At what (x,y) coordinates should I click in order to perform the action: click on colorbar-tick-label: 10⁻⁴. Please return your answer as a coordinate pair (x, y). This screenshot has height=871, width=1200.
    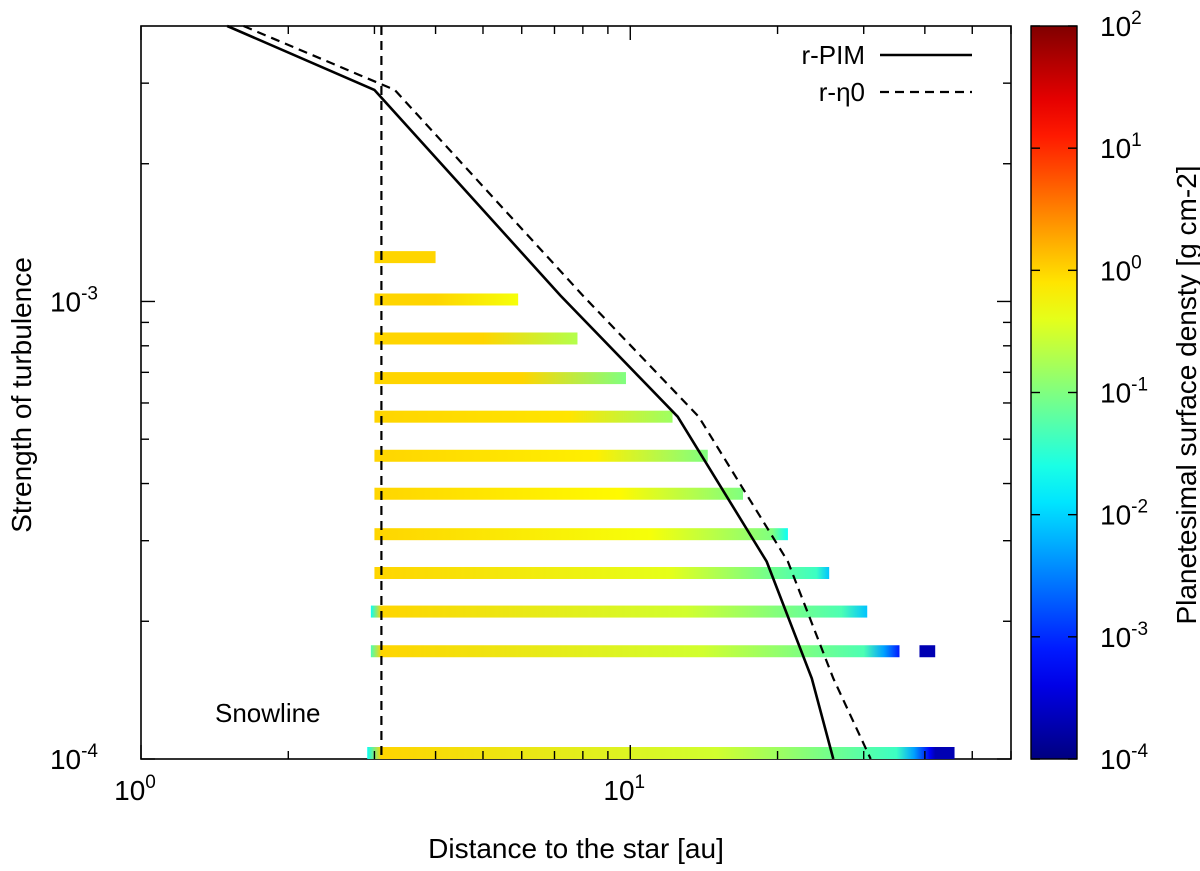
    Looking at the image, I should click on (1124, 758).